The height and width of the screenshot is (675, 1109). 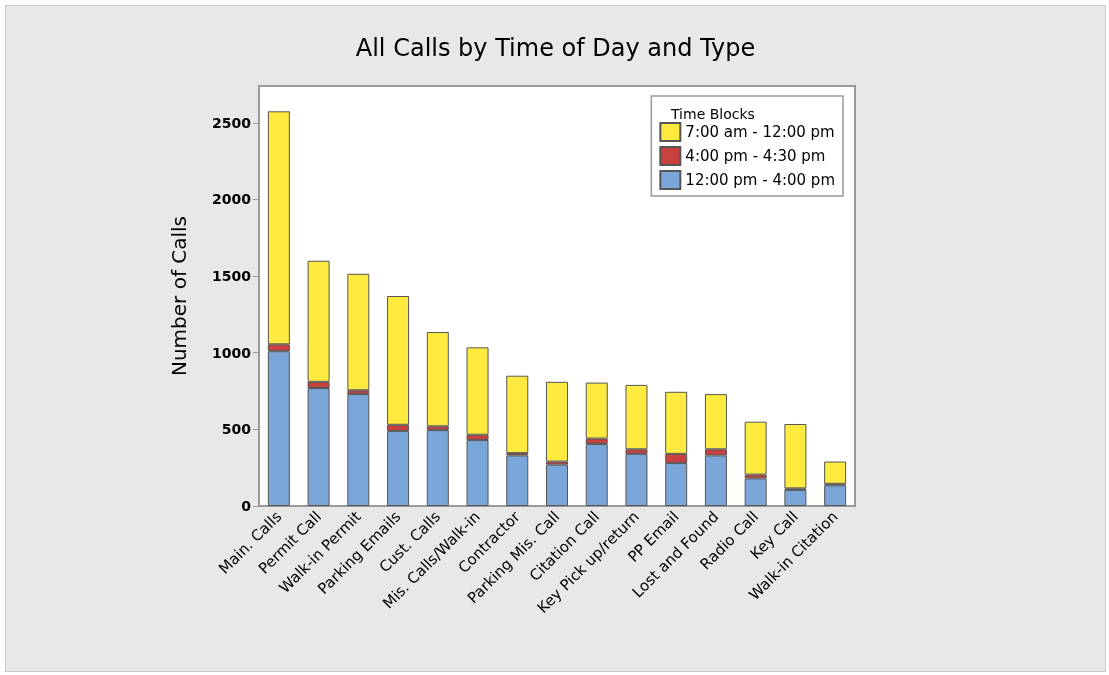 I want to click on y-tick-label: 1000, so click(x=232, y=352).